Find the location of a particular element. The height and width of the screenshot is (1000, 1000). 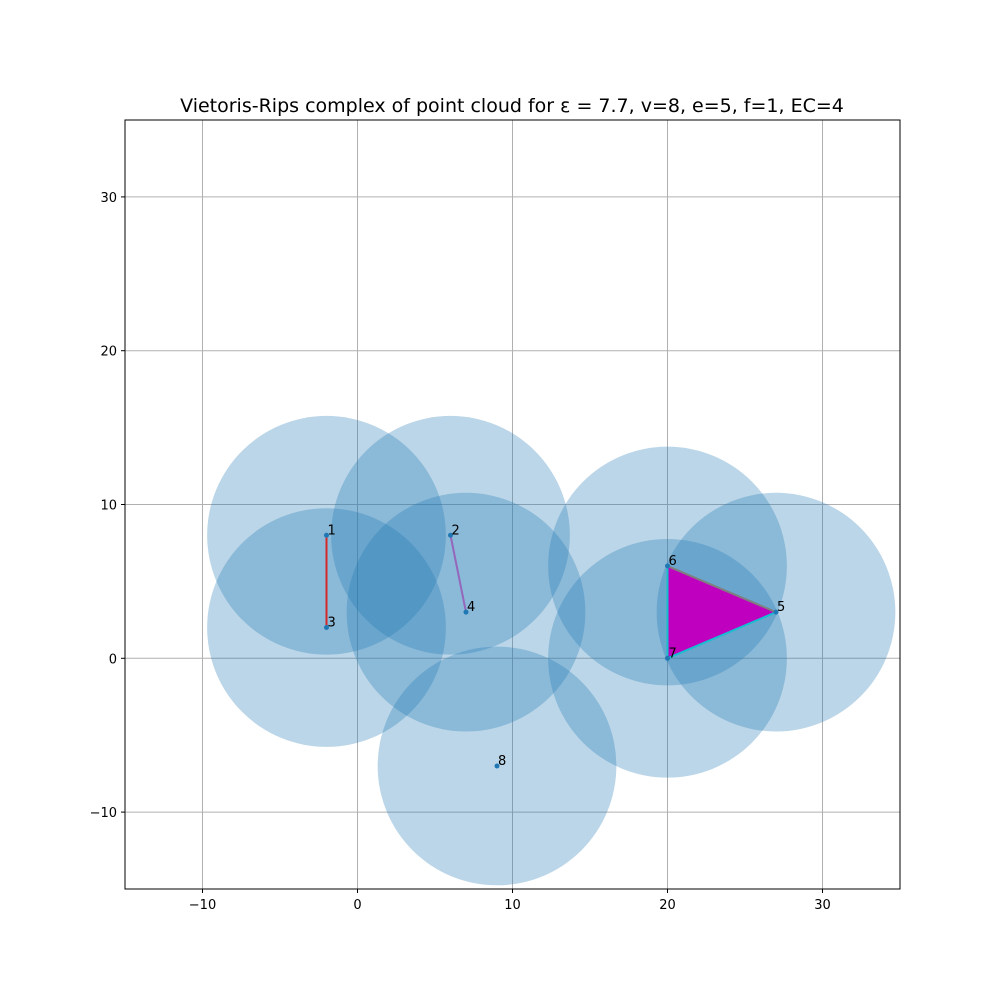

point-label-2: 2 is located at coordinates (456, 530).